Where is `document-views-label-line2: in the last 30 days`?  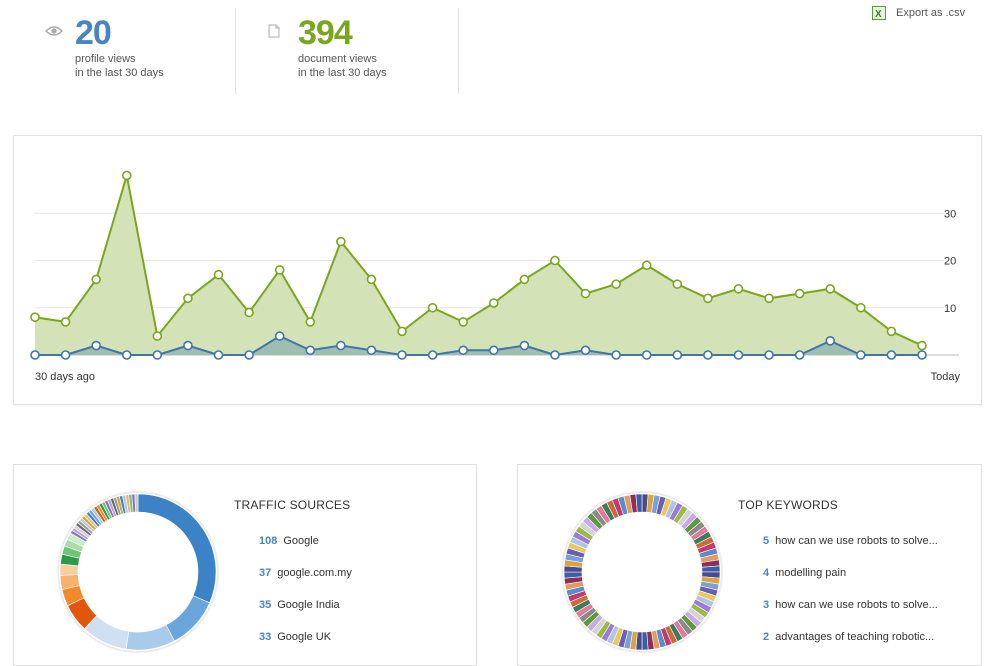 document-views-label-line2: in the last 30 days is located at coordinates (342, 73).